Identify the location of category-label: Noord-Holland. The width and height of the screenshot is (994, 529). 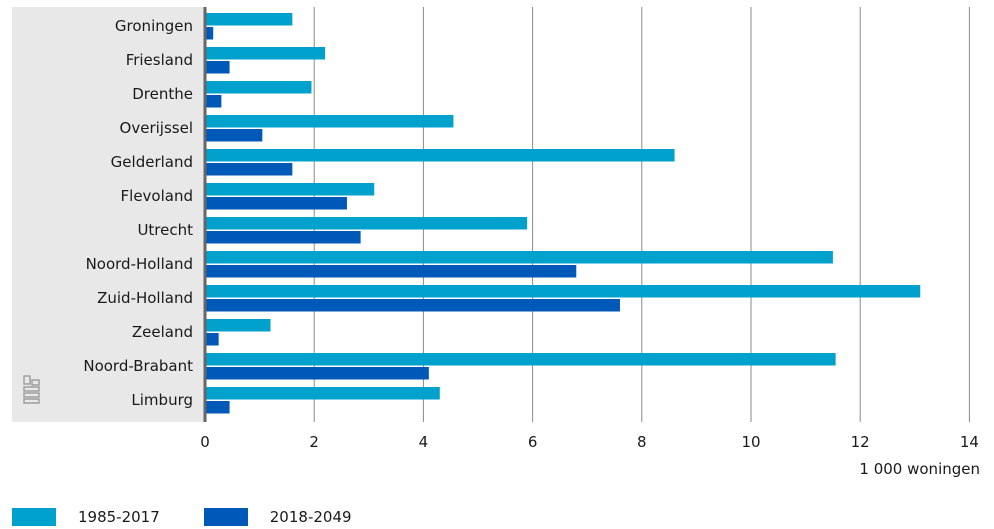
(139, 264).